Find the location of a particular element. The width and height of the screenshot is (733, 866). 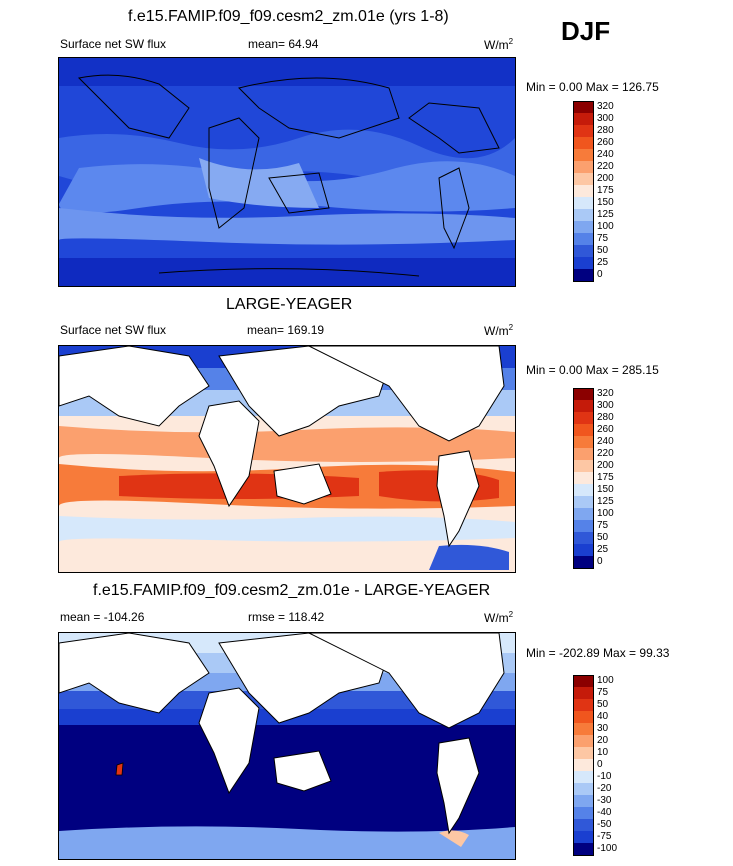

colorbar-label: -20 is located at coordinates (604, 788).